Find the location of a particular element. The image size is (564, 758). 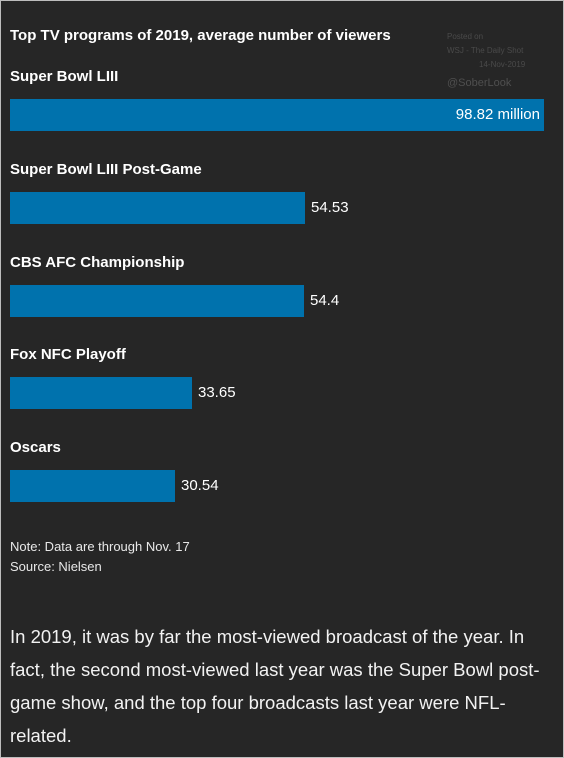

value-label: 98.82 million is located at coordinates (497, 114).